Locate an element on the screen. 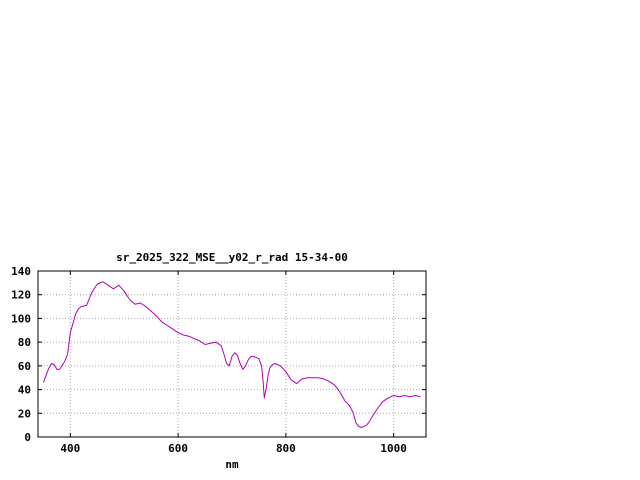  y-tick-label: 0 is located at coordinates (27, 437).